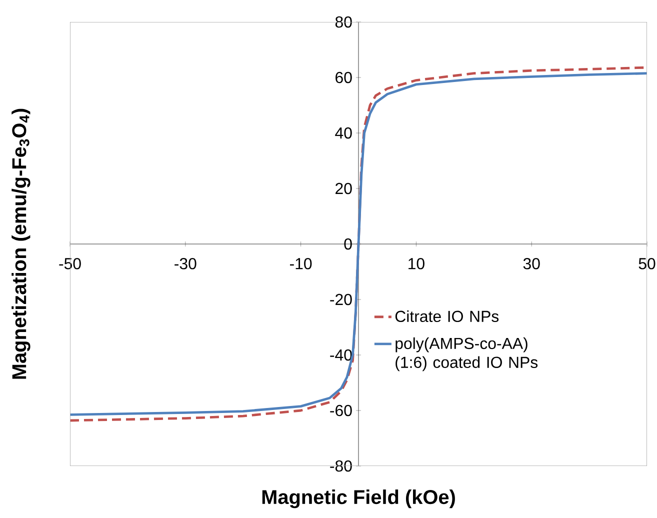 Image resolution: width=657 pixels, height=518 pixels. I want to click on y-axis-title: Magnetization (emu/g-Fe$_{3}$O$_{4}$), so click(21, 243).